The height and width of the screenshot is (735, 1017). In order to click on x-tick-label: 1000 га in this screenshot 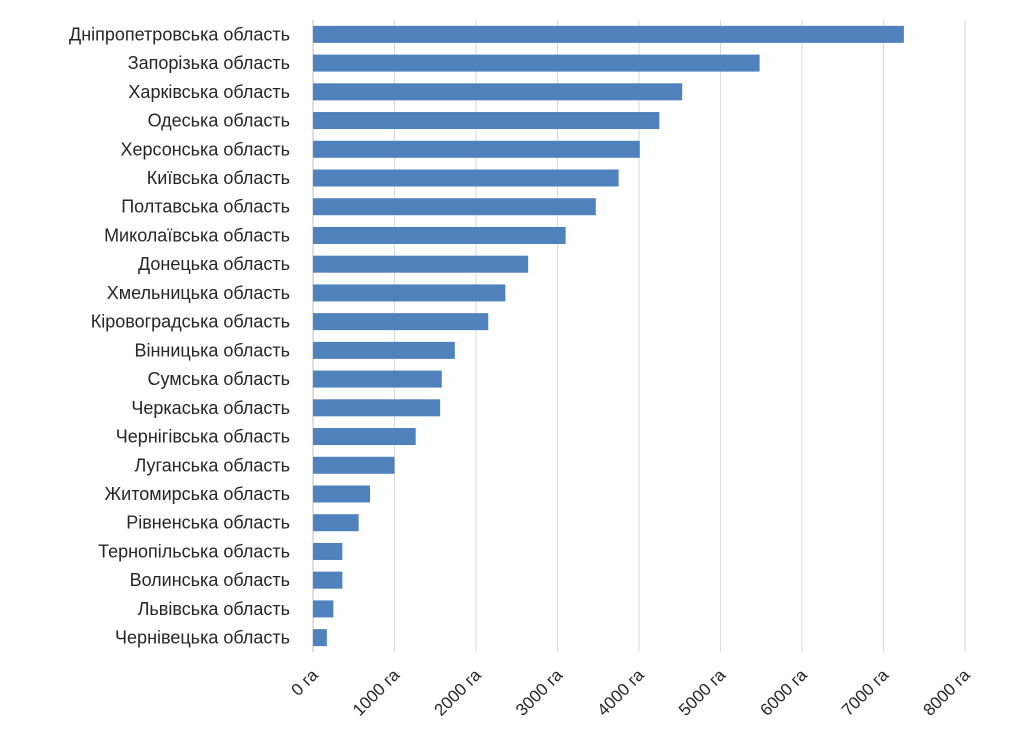, I will do `click(376, 692)`.